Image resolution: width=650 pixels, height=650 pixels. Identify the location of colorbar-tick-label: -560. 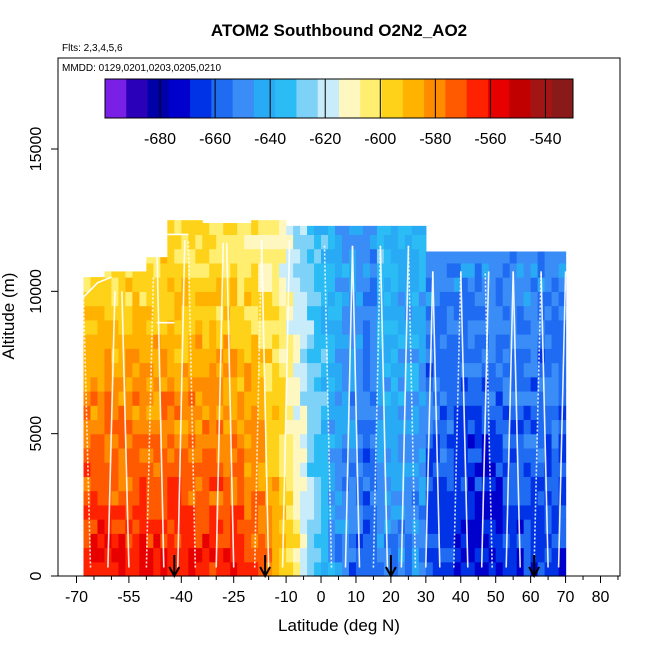
(490, 139).